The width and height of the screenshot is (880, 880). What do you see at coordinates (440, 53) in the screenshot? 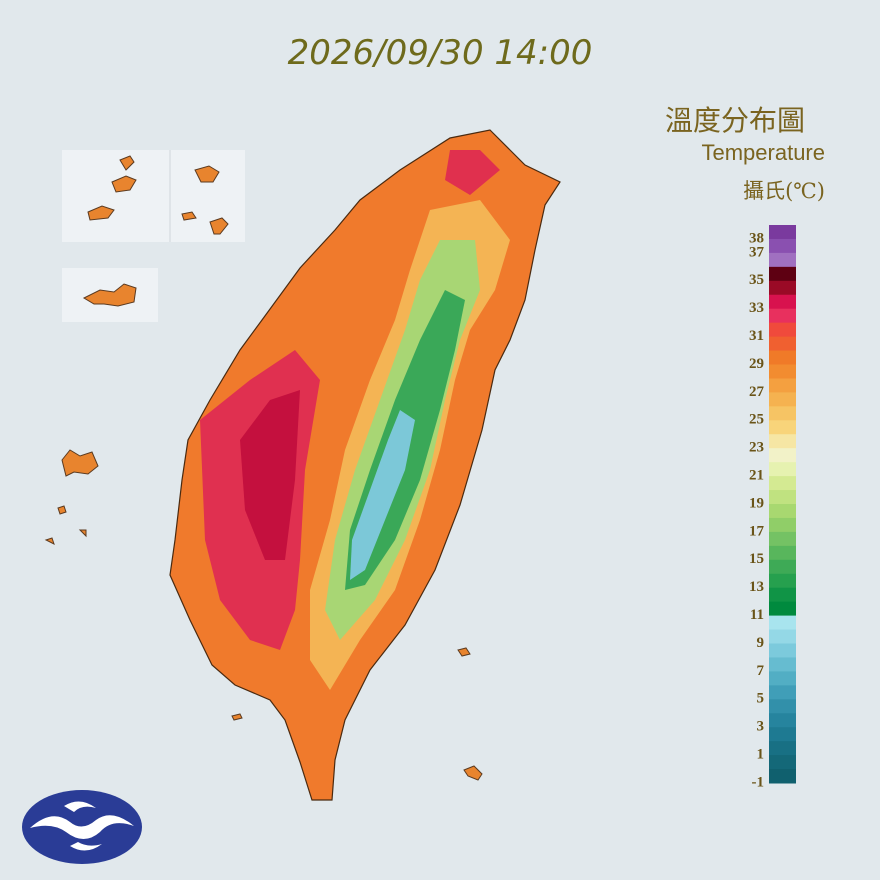
I see `timestamp: 2026/09/30 14:00` at bounding box center [440, 53].